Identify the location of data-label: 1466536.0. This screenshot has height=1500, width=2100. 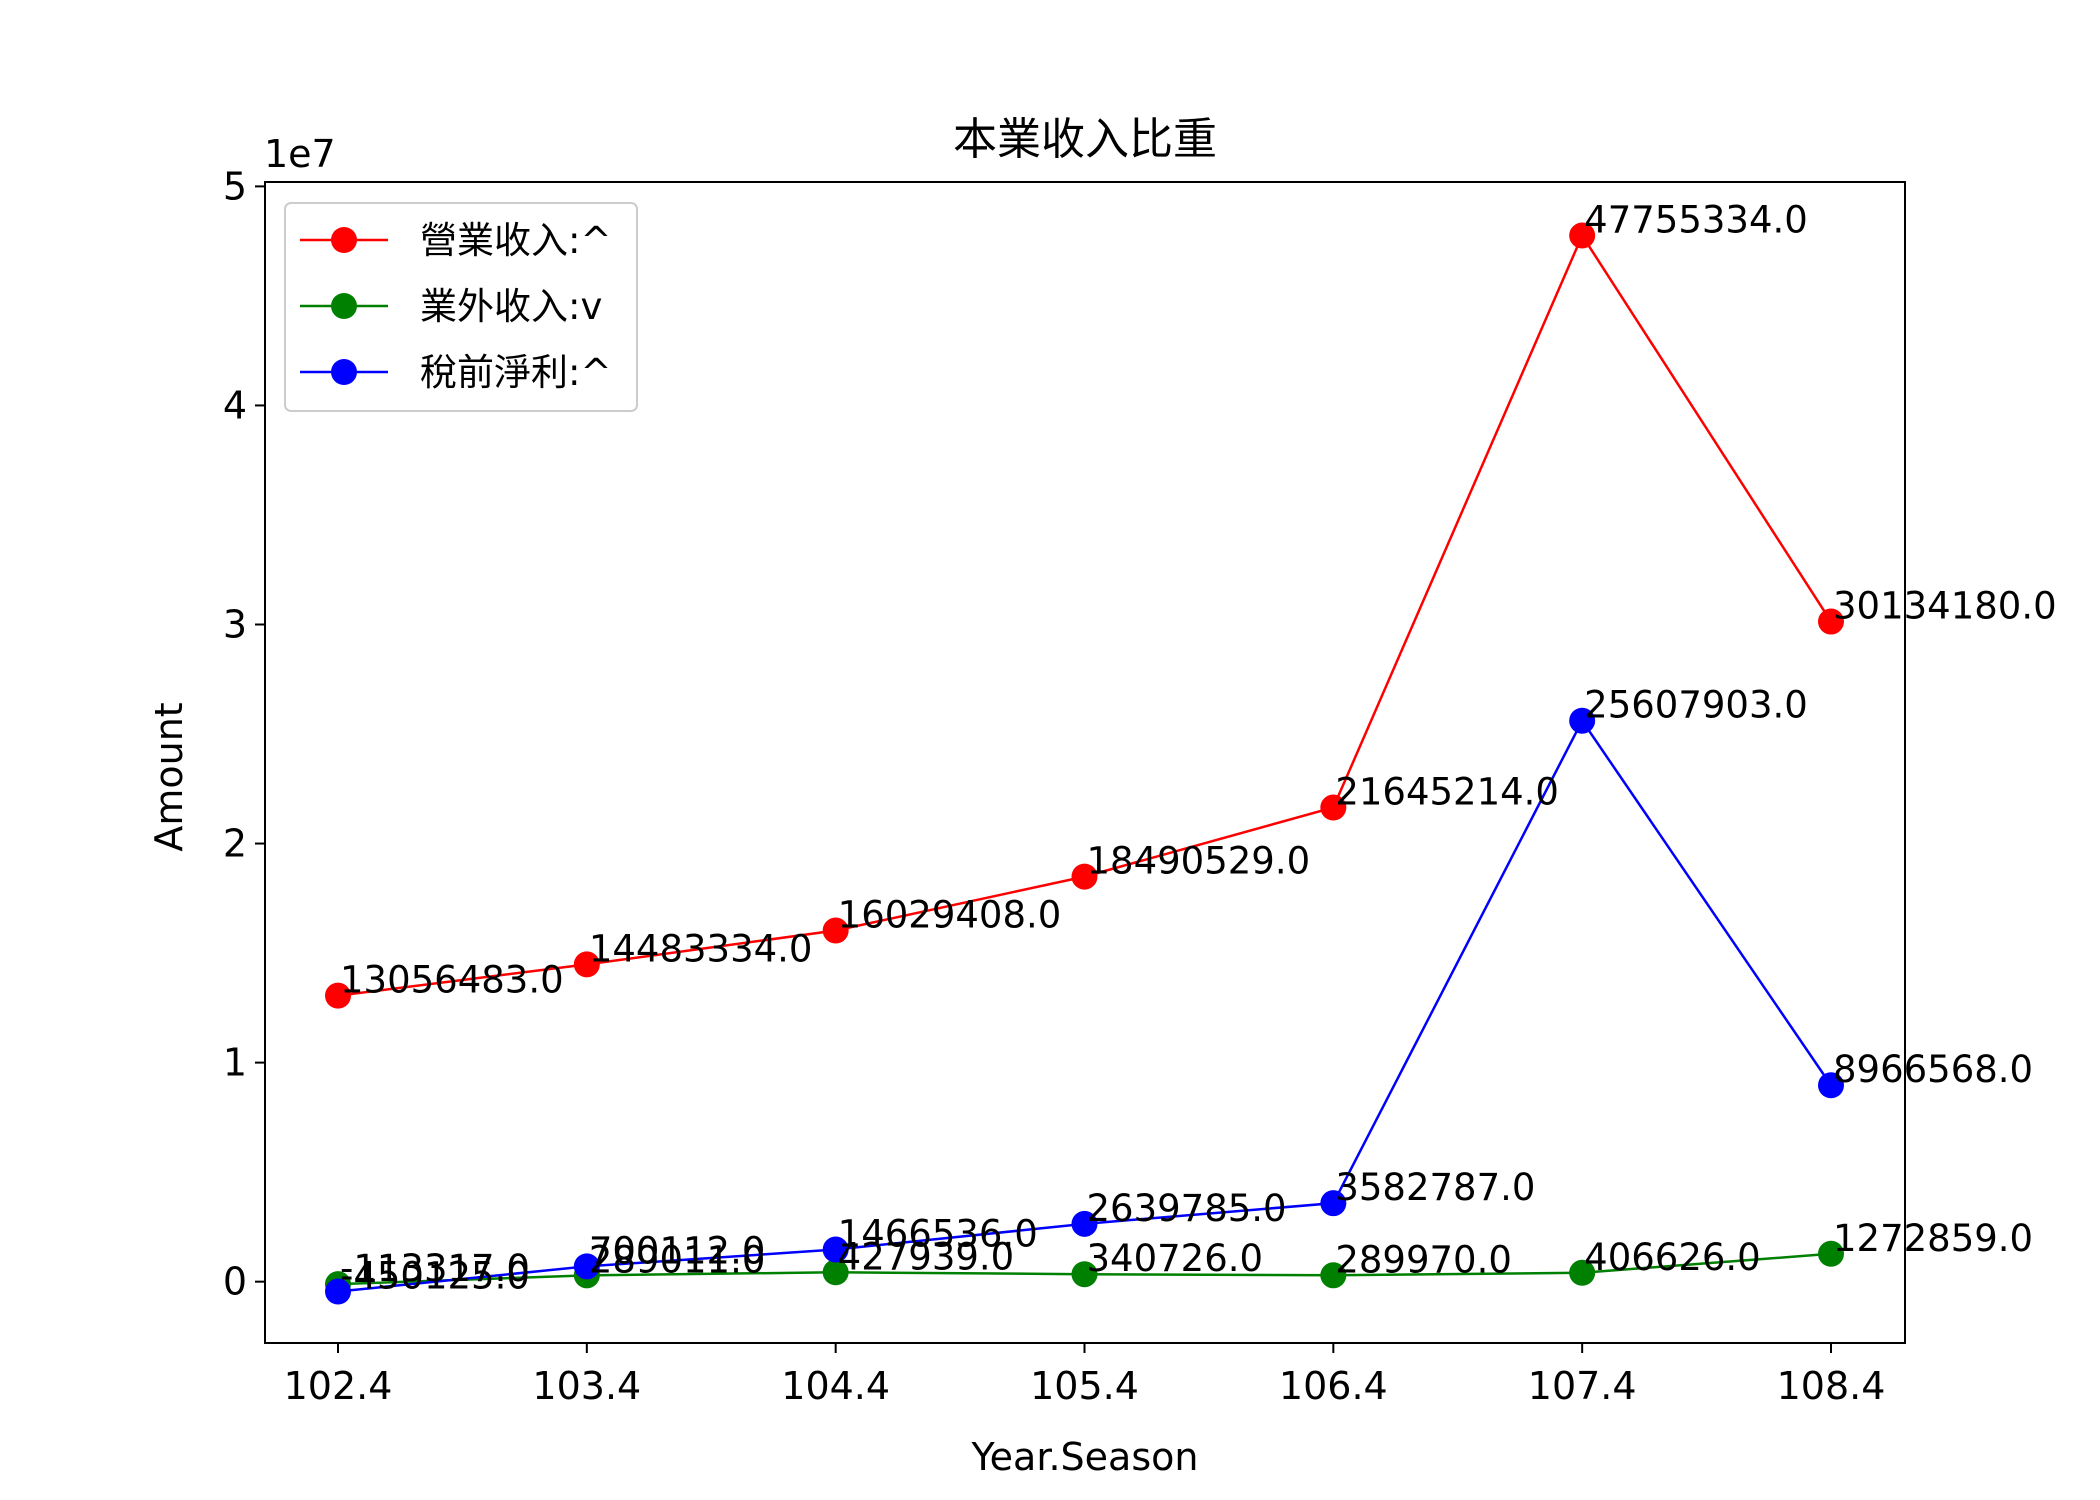
(938, 1234).